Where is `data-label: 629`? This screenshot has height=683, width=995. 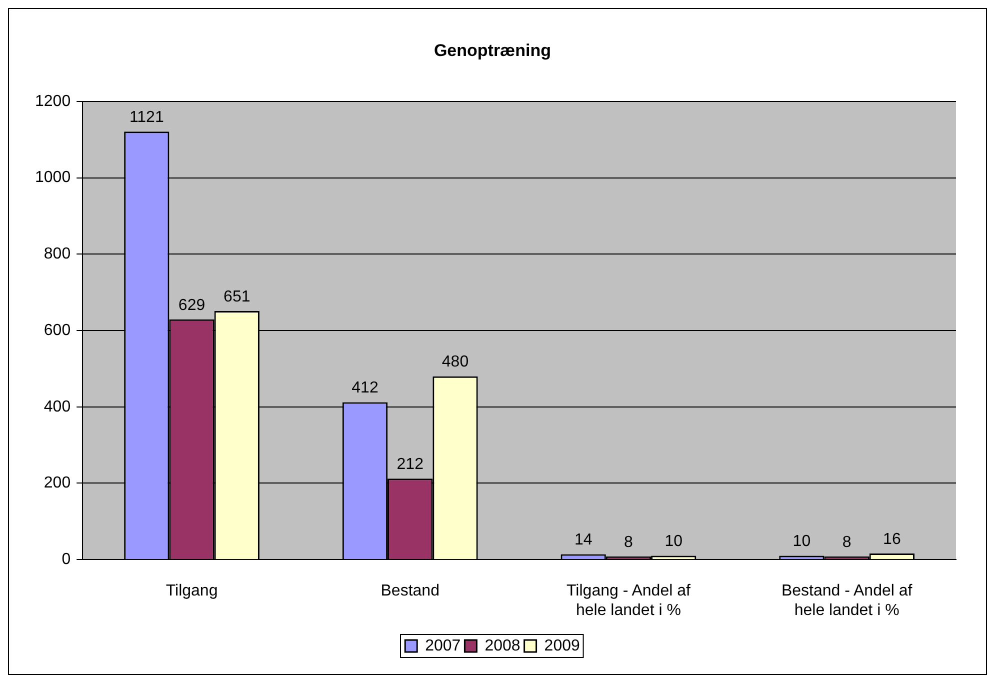
data-label: 629 is located at coordinates (192, 305).